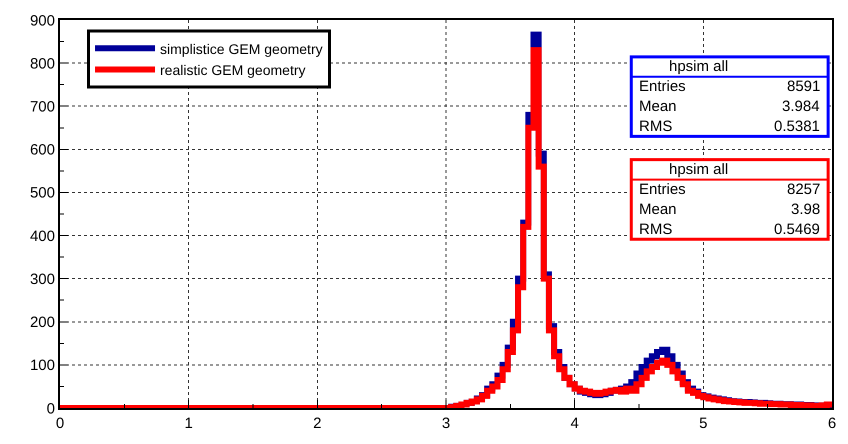  I want to click on x-tick-label: 1, so click(188, 423).